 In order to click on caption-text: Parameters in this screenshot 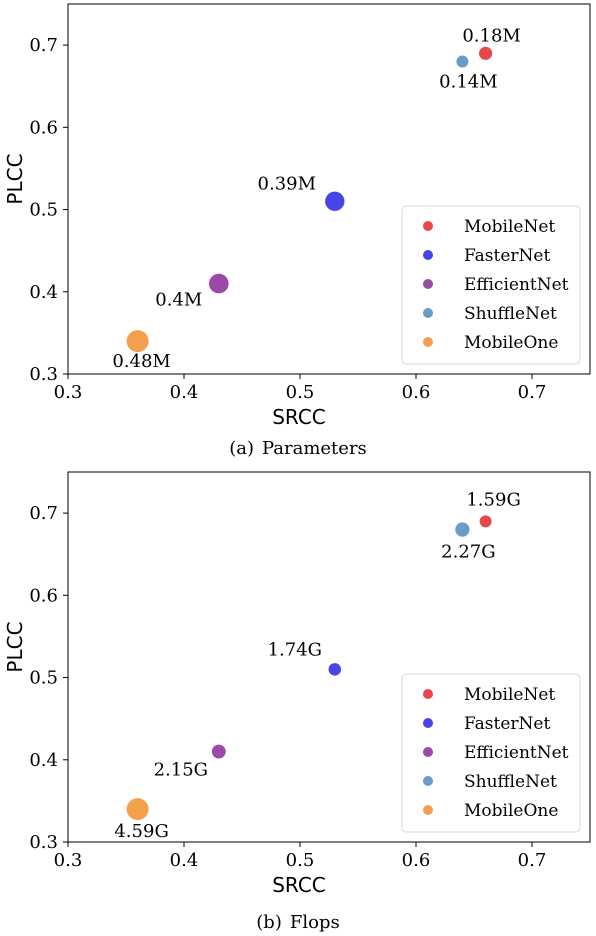, I will do `click(314, 448)`.